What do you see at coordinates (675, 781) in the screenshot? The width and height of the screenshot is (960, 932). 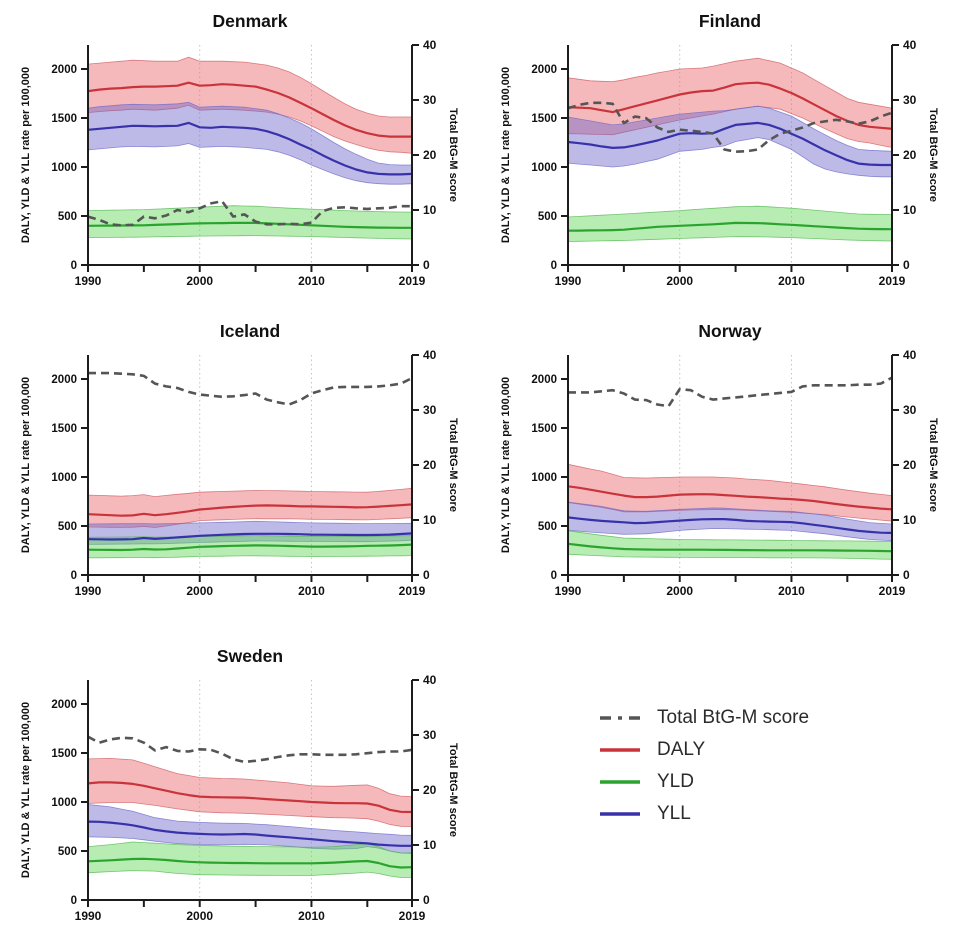 I see `legend-label-yld: YLD` at bounding box center [675, 781].